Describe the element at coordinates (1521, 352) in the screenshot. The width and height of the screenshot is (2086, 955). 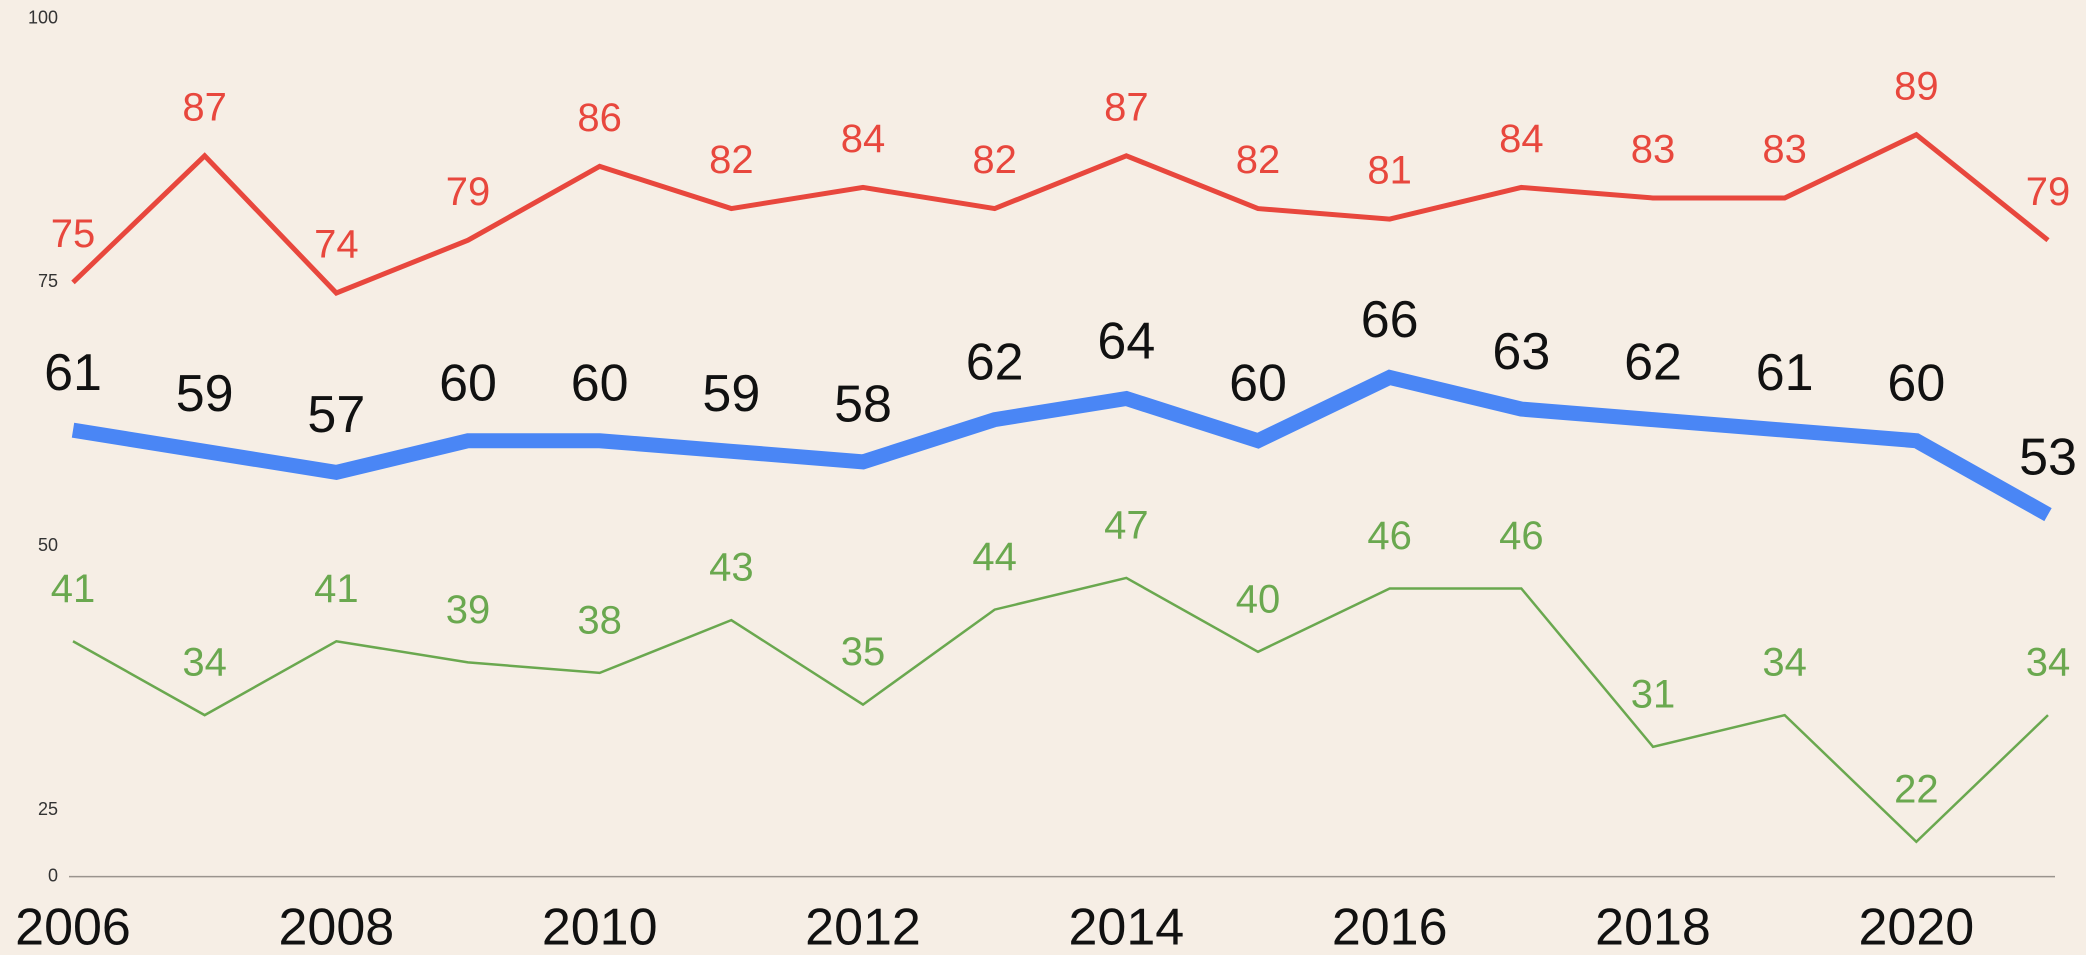
I see `data-label: 63` at that location.